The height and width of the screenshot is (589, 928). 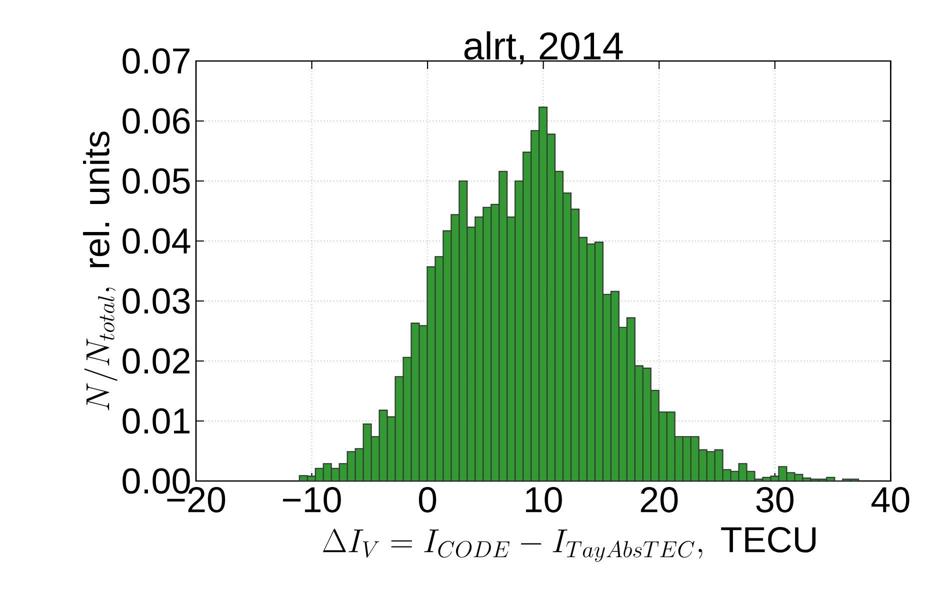 What do you see at coordinates (156, 301) in the screenshot?
I see `y-tick-label: 0.03` at bounding box center [156, 301].